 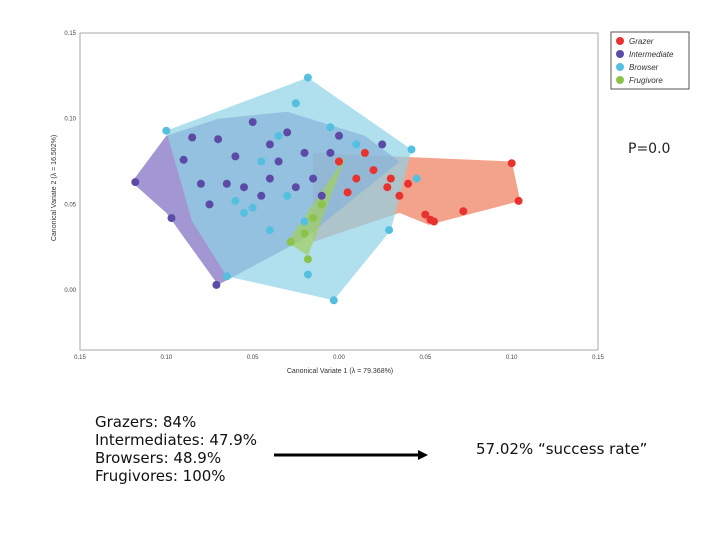 I want to click on y-tick-label: 0.10, so click(x=70, y=120).